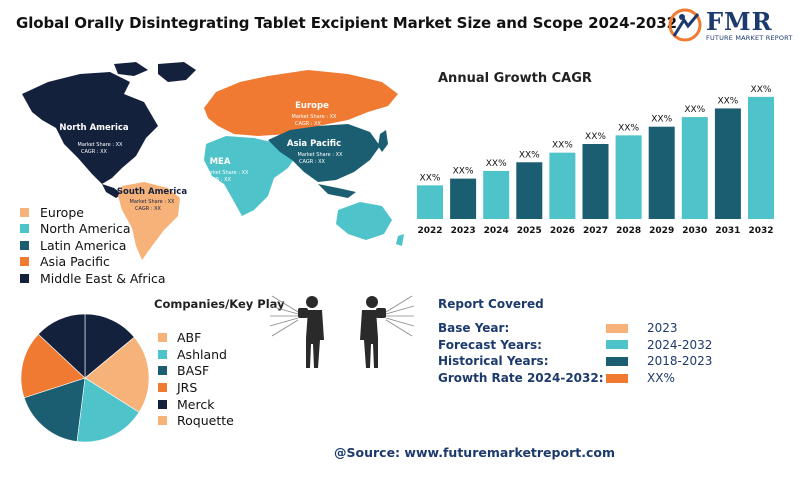 The height and width of the screenshot is (477, 800). What do you see at coordinates (680, 361) in the screenshot?
I see `report-value: 2018-2023` at bounding box center [680, 361].